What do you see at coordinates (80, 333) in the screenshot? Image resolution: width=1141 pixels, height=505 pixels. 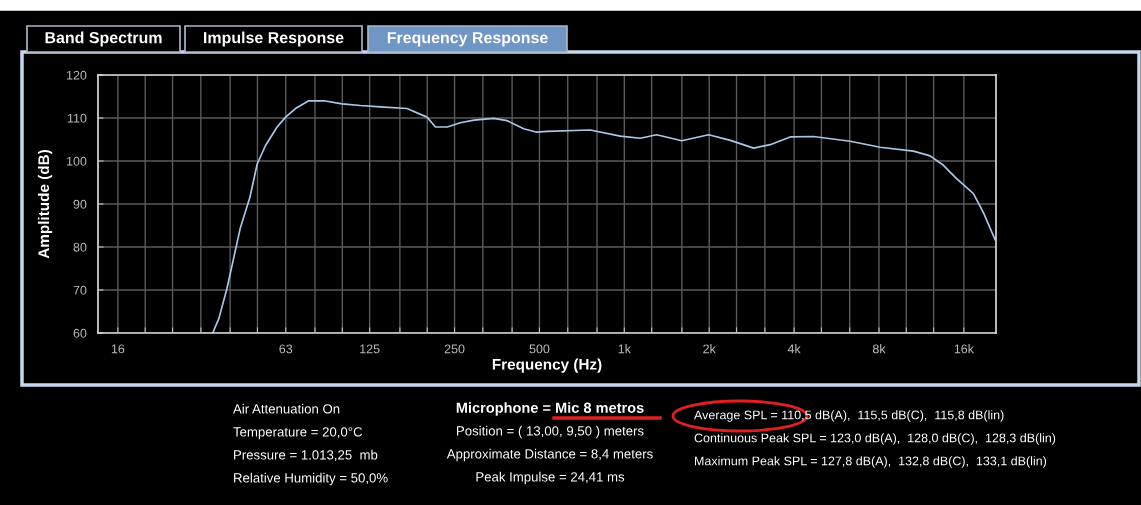 I see `y-tick-label: 60` at bounding box center [80, 333].